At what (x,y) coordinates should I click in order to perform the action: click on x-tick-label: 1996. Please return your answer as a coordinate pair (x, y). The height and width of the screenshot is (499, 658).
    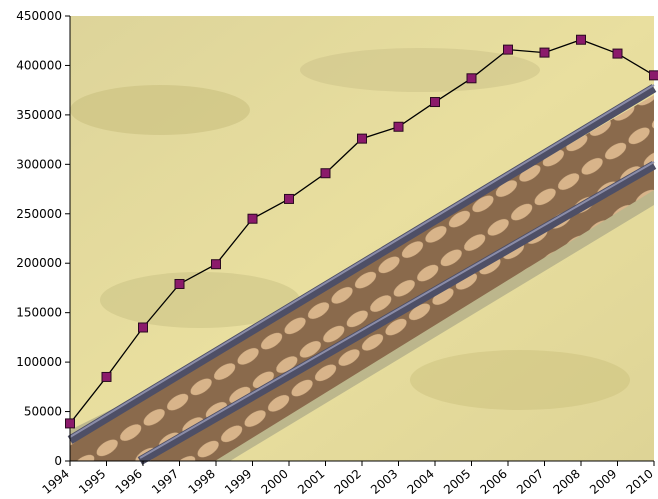
    Looking at the image, I should click on (129, 482).